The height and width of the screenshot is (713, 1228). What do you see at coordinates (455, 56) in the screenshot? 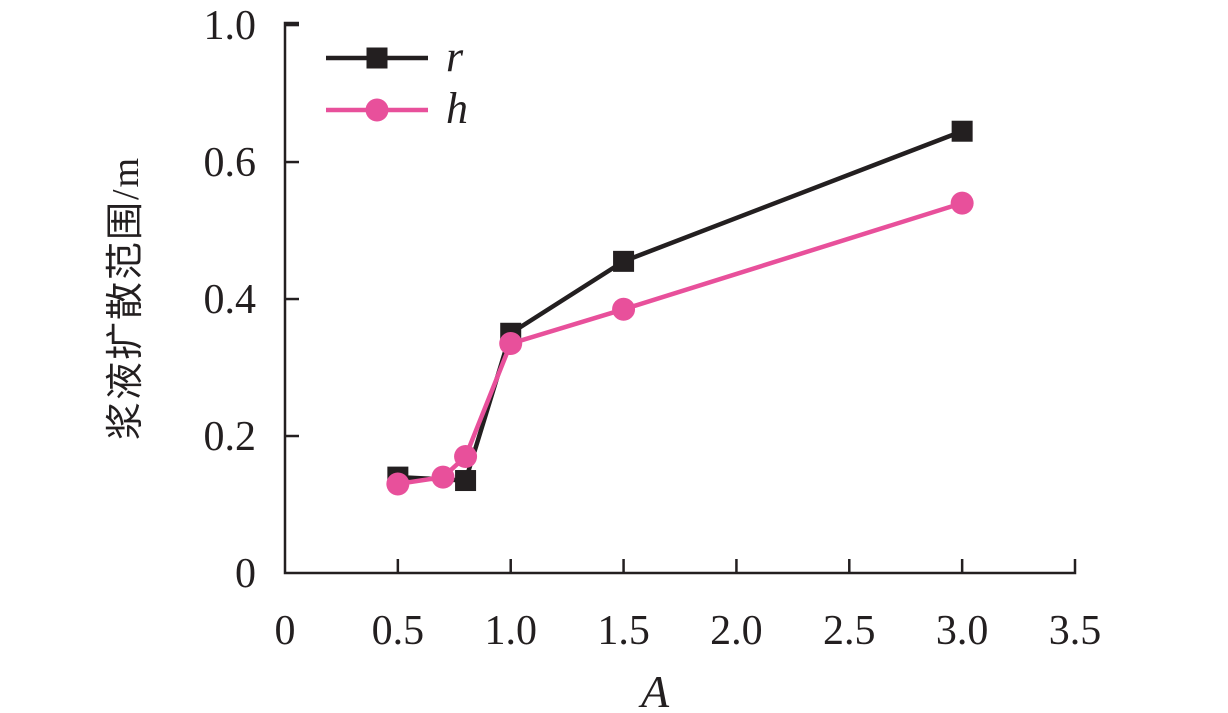
I see `legend-label-r: r` at bounding box center [455, 56].